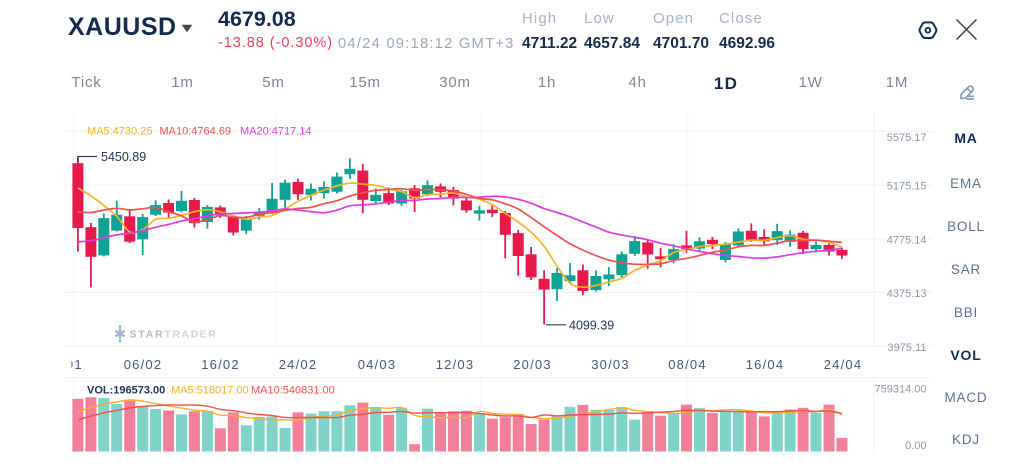 The width and height of the screenshot is (1024, 471). I want to click on svg-text: MA5:518017.00, so click(210, 391).